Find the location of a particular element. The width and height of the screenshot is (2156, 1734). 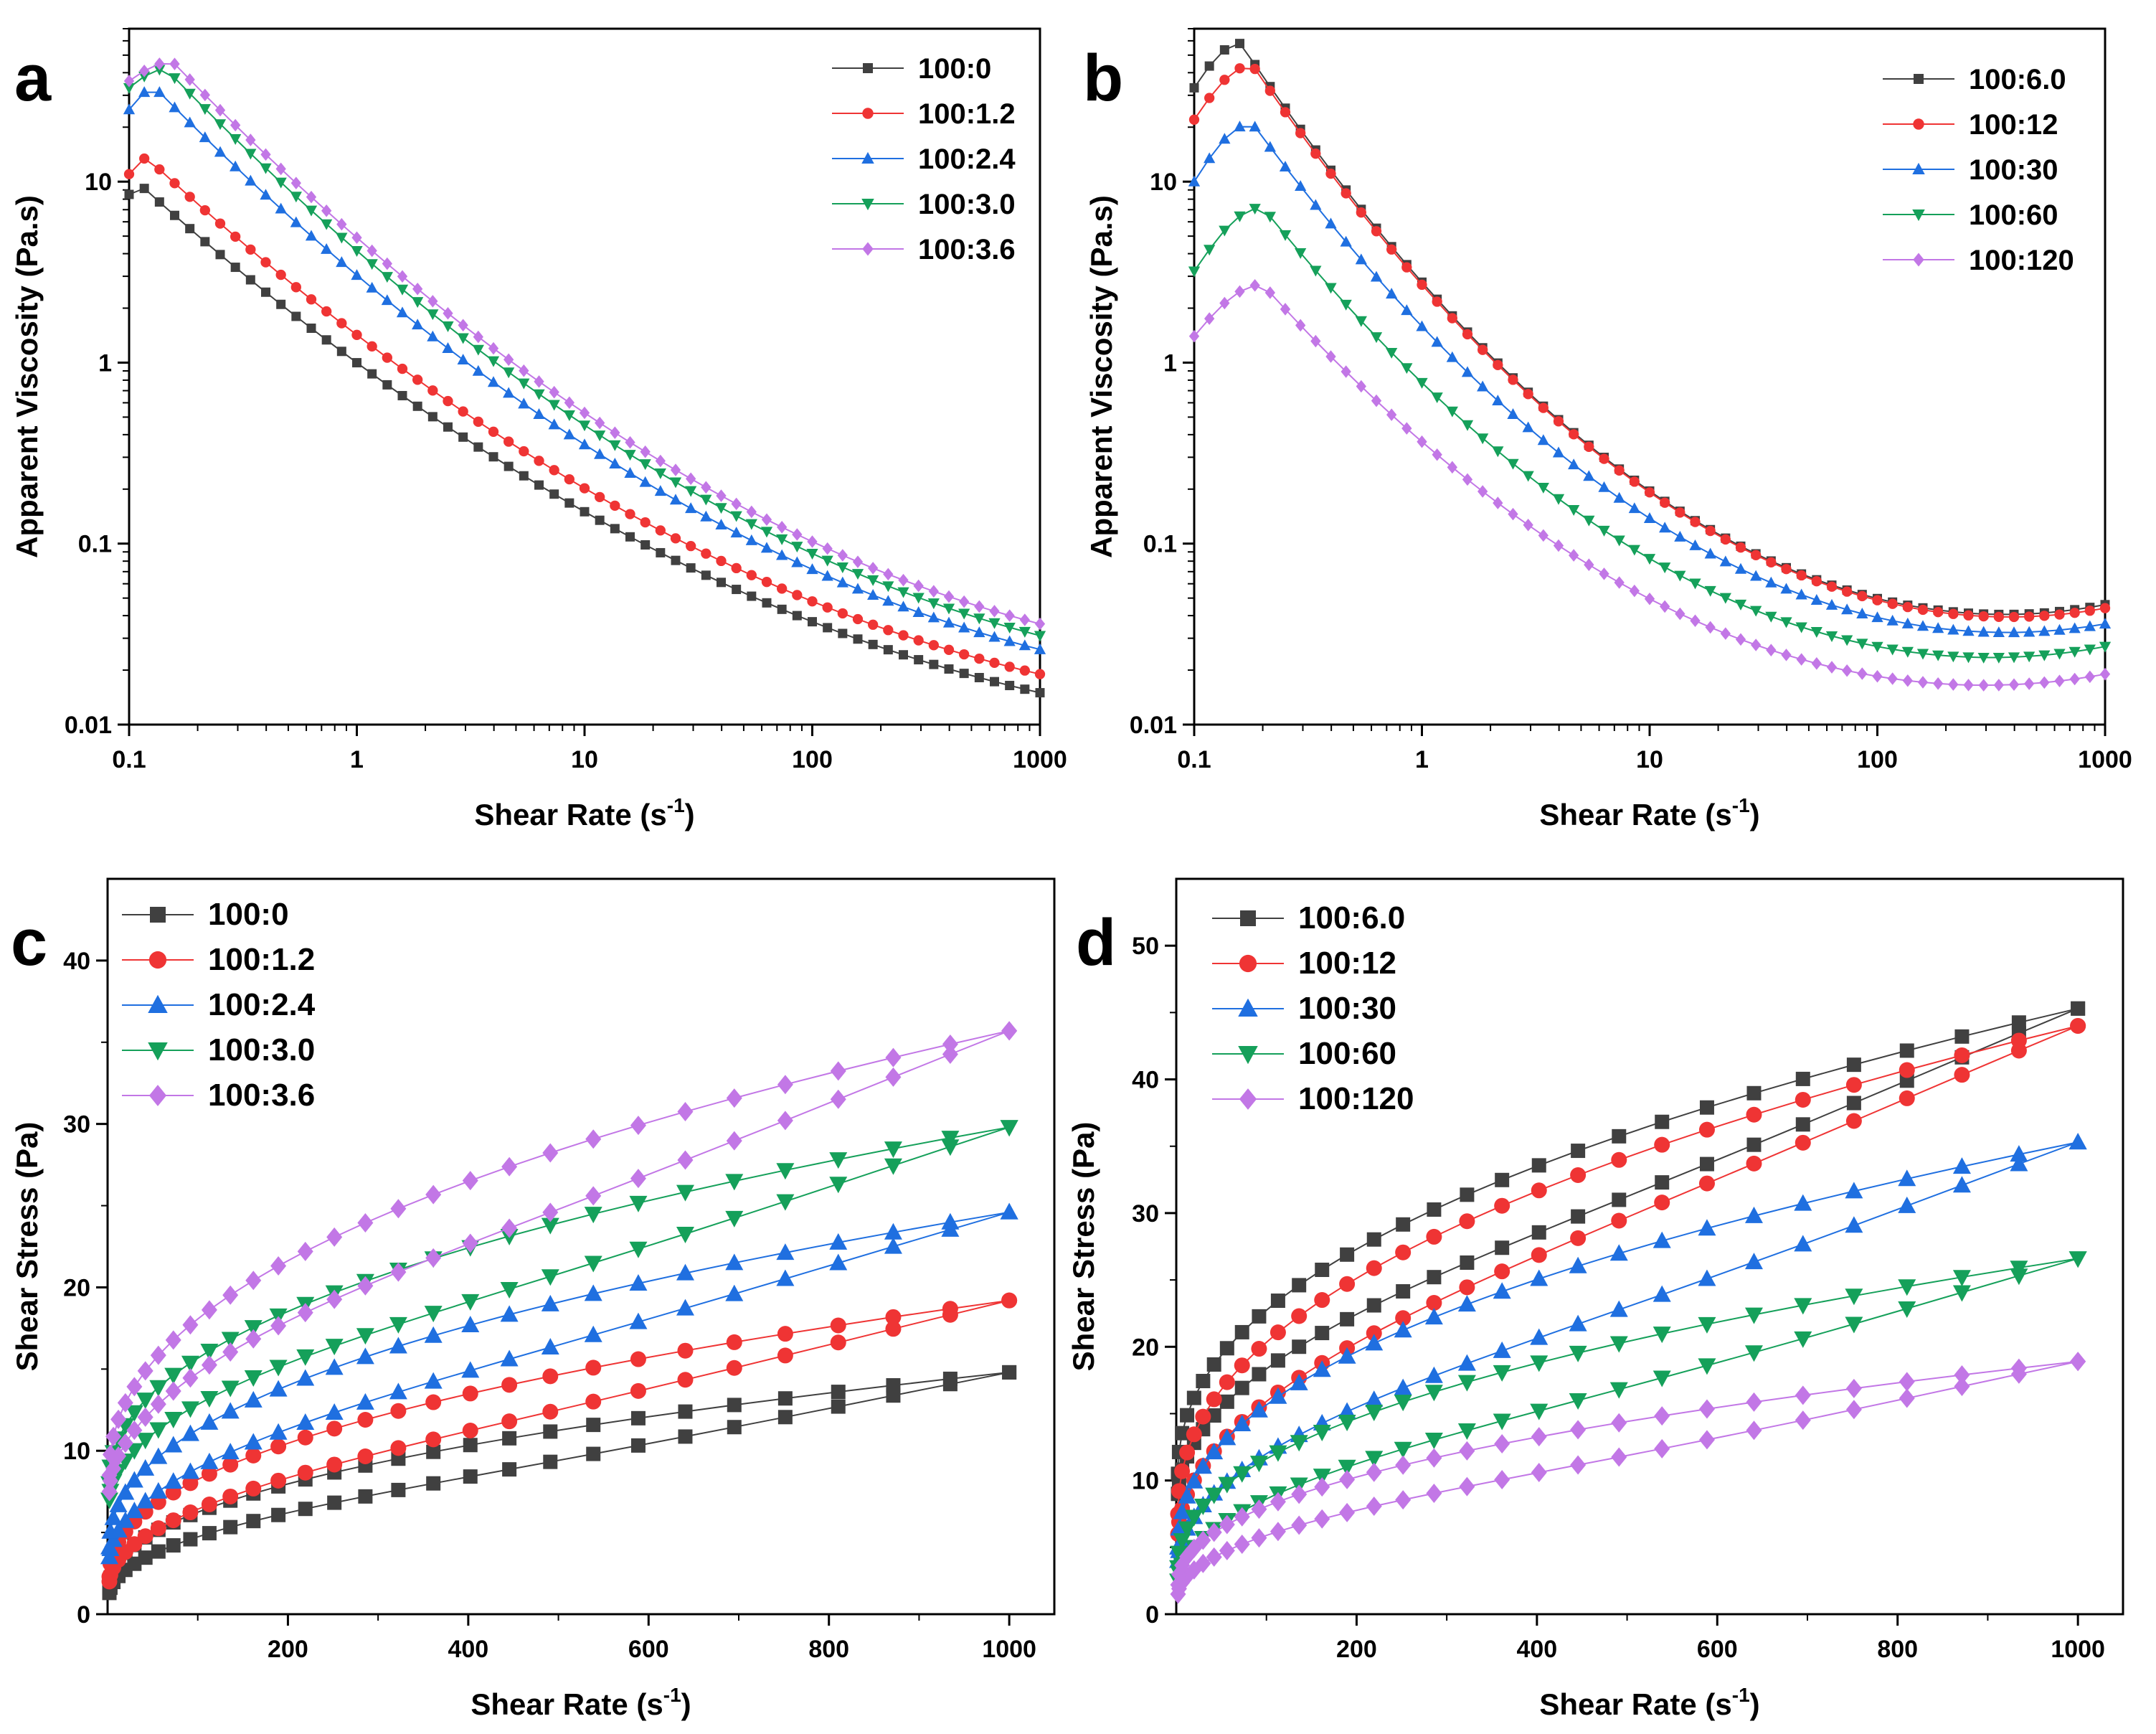

series-line is located at coordinates (584, 344).